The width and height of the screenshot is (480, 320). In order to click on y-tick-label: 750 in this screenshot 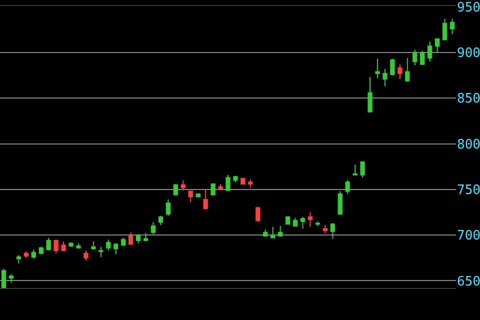, I will do `click(468, 190)`.